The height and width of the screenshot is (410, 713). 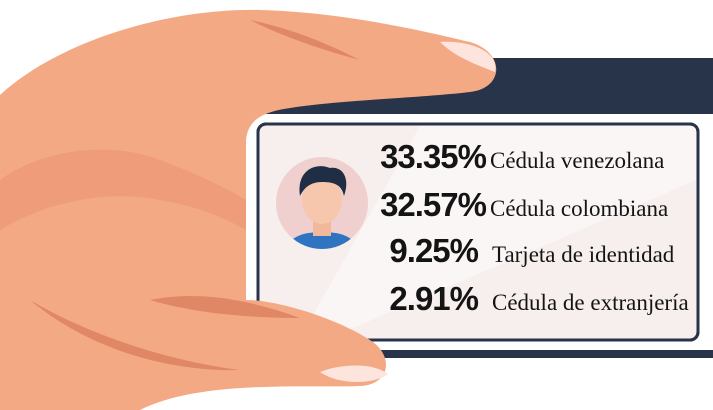 I want to click on stat-value: 33.35%, so click(x=433, y=156).